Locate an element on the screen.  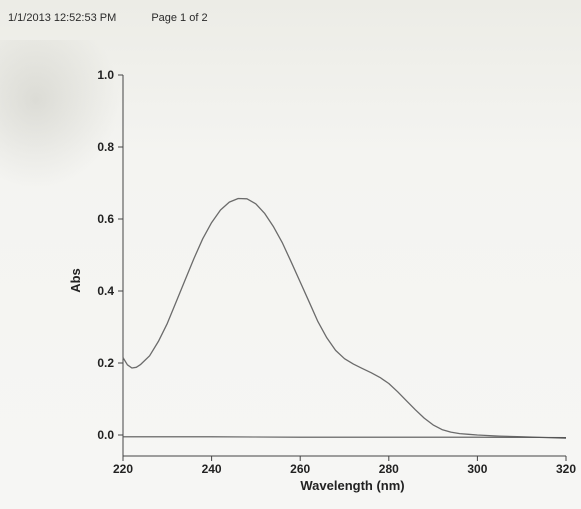
x-tick-label: 320 is located at coordinates (566, 469).